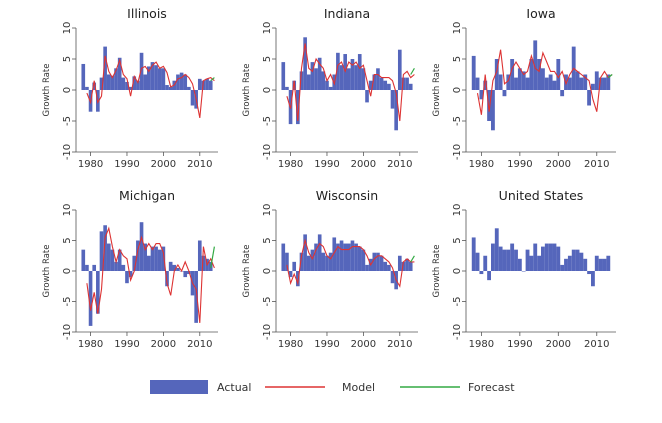  What do you see at coordinates (83, 76) in the screenshot?
I see `bar-actual-1978` at bounding box center [83, 76].